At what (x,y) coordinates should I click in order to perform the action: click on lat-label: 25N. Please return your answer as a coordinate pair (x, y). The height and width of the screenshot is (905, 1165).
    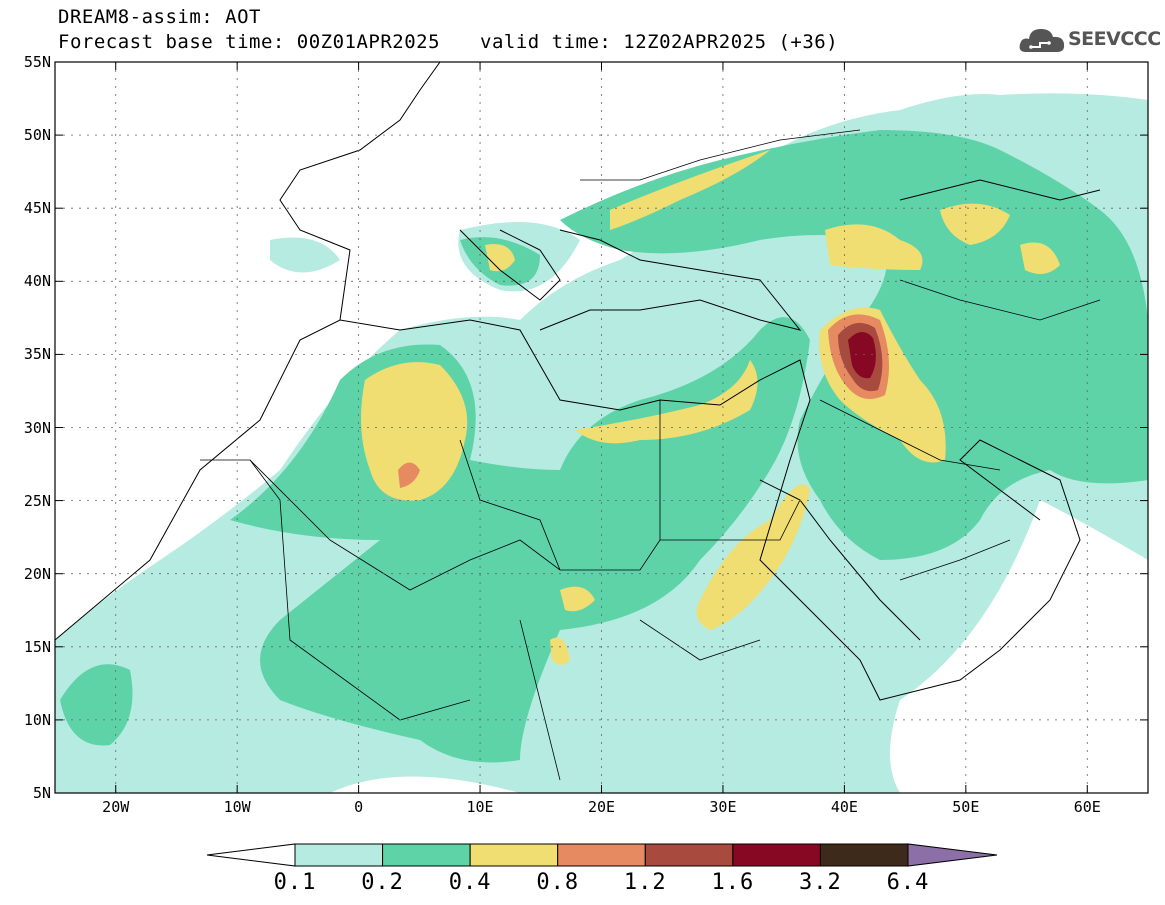
    Looking at the image, I should click on (37, 500).